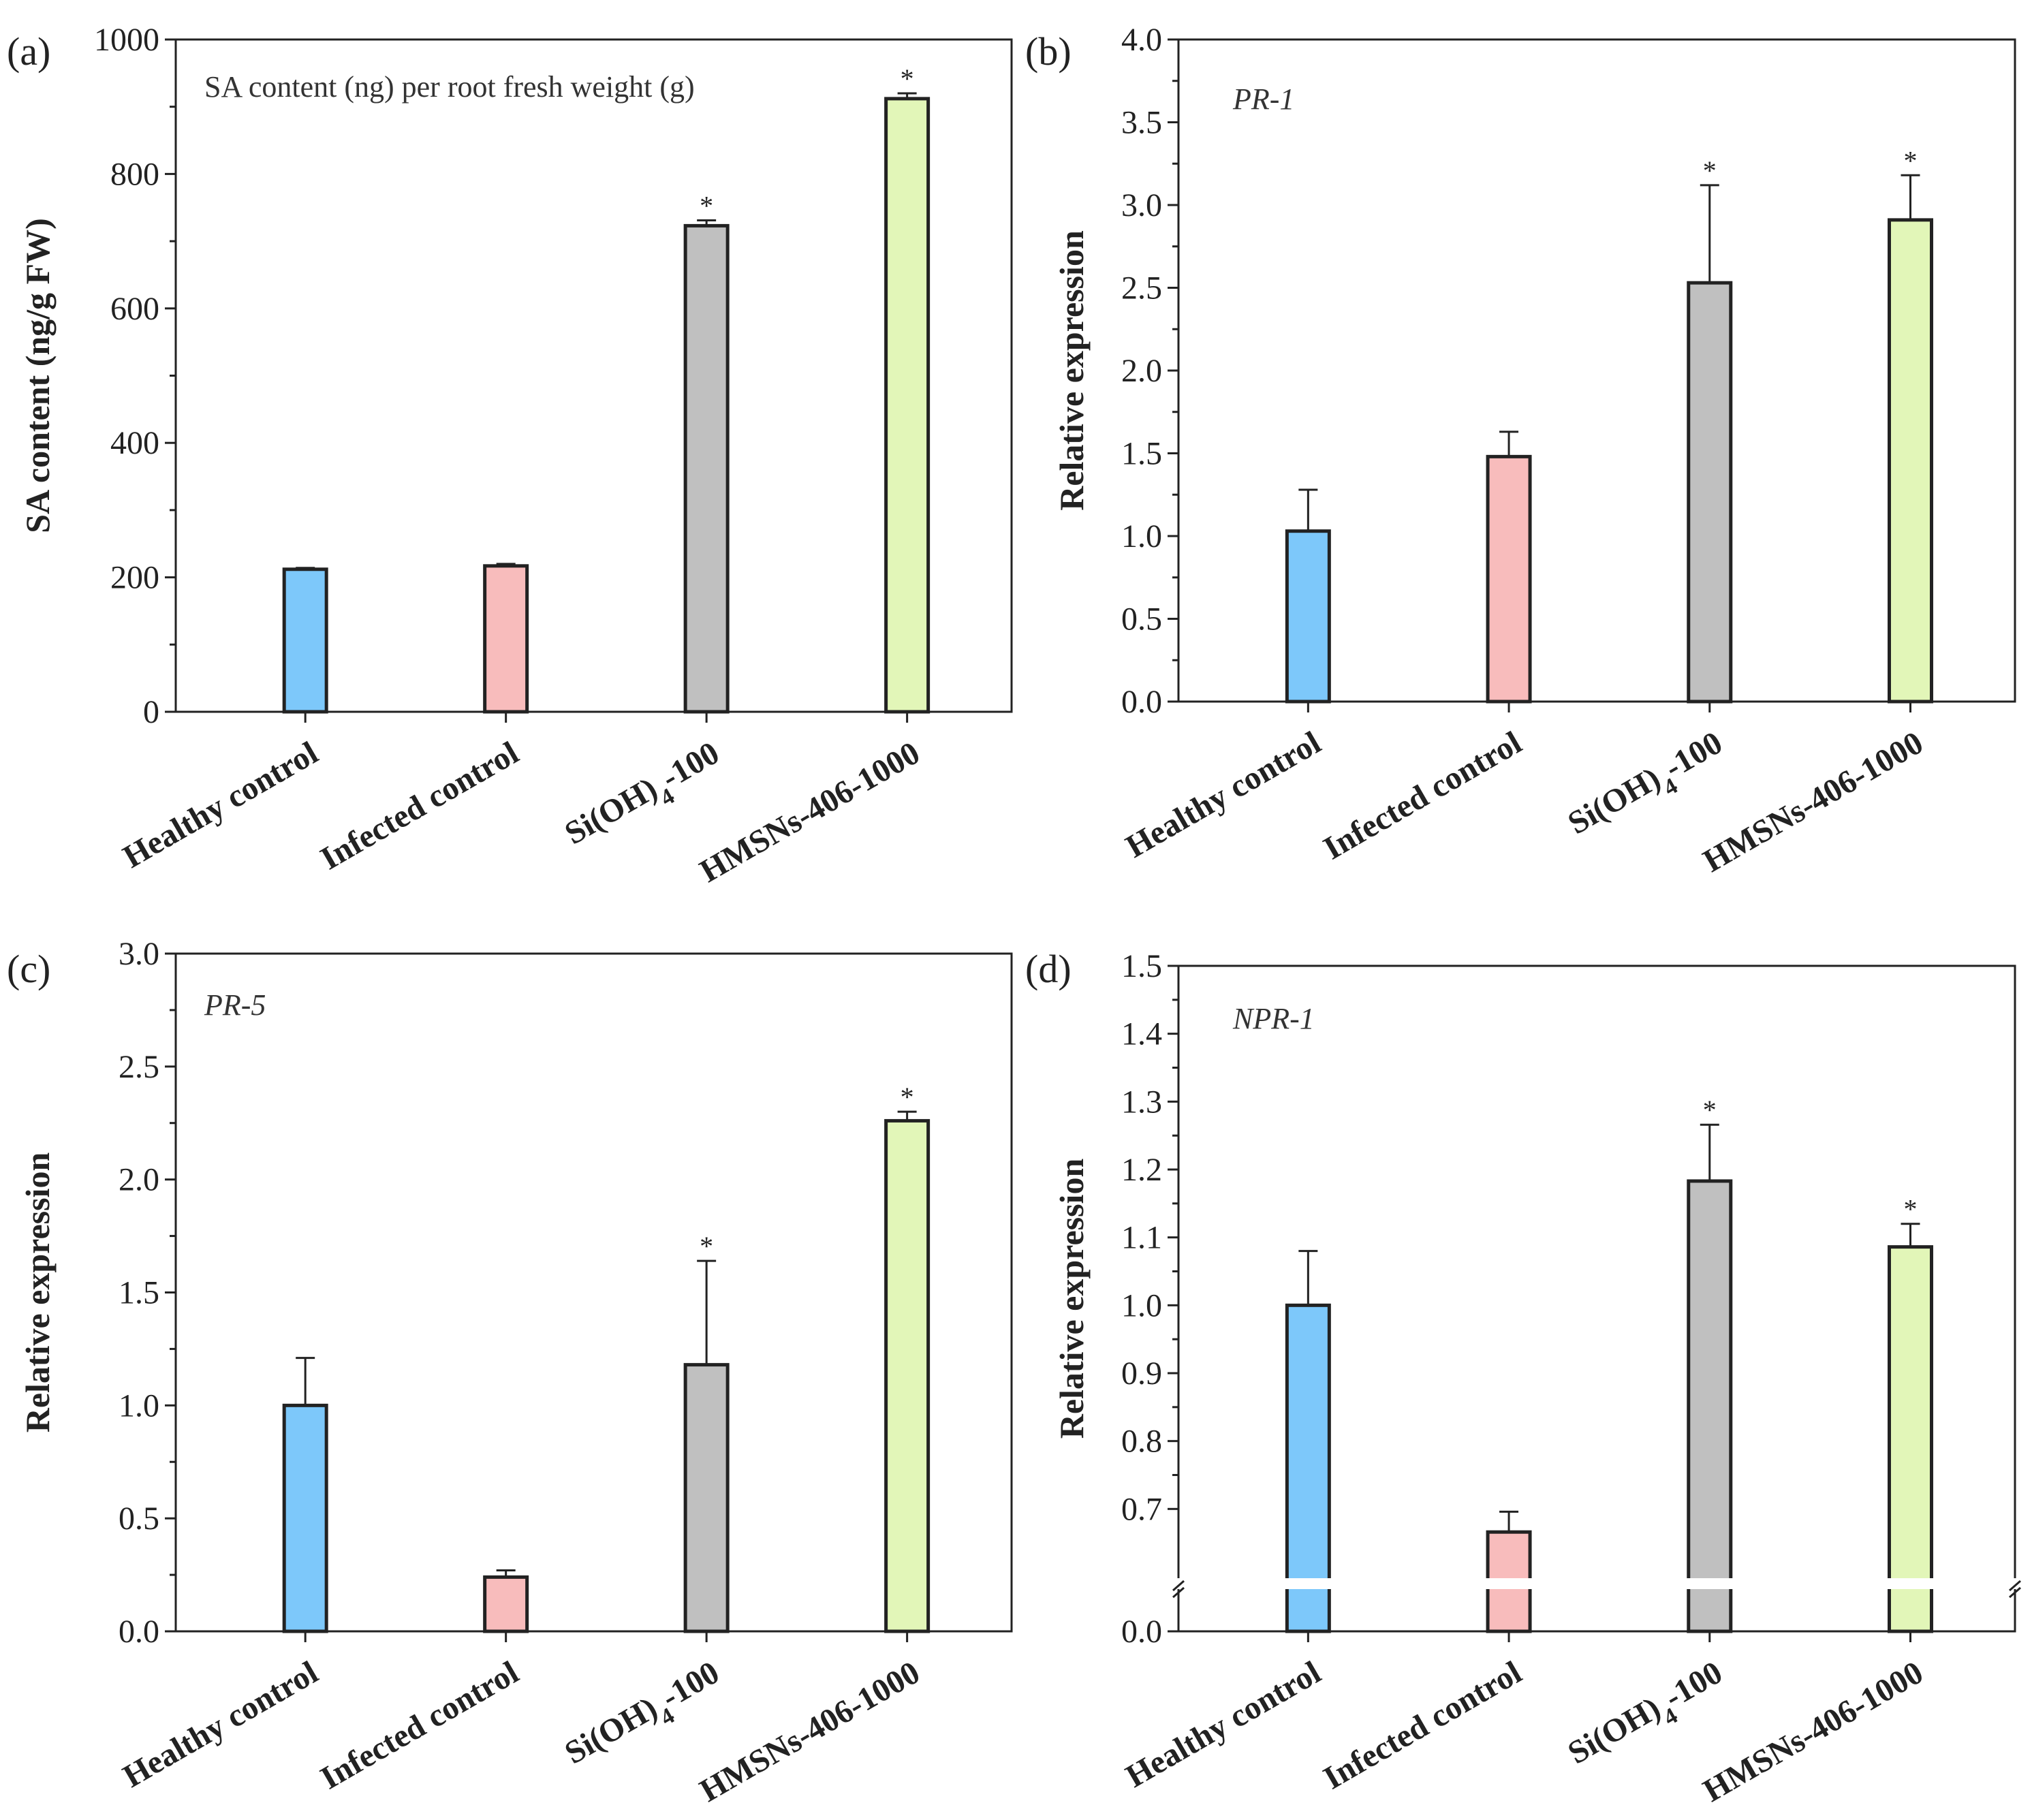  Describe the element at coordinates (1048, 969) in the screenshot. I see `panel-letter: (d)` at that location.